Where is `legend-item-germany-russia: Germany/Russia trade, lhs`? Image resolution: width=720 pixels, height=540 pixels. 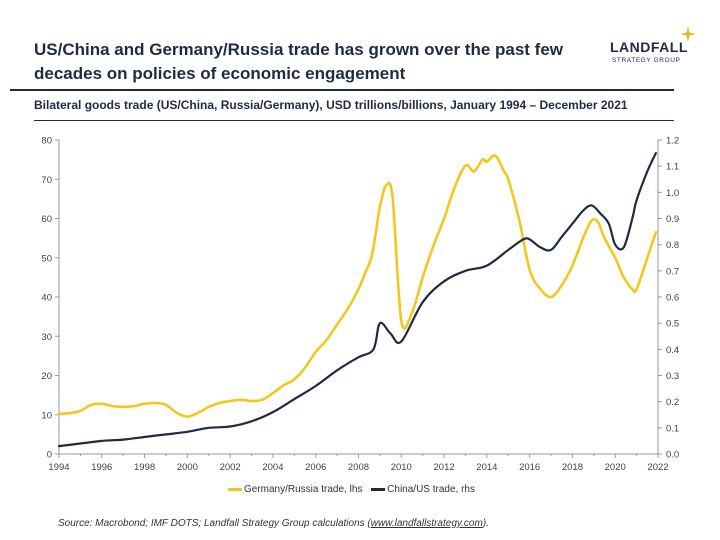
legend-item-germany-russia: Germany/Russia trade, lhs is located at coordinates (295, 489).